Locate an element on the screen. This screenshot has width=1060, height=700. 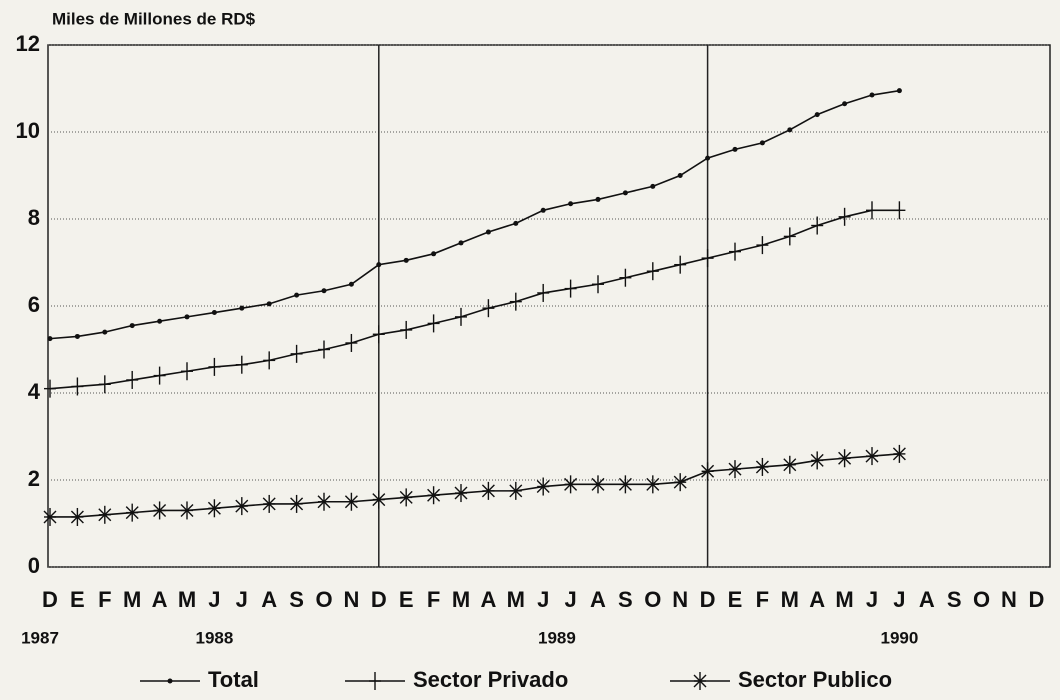
x-tick-label: N is located at coordinates (351, 599).